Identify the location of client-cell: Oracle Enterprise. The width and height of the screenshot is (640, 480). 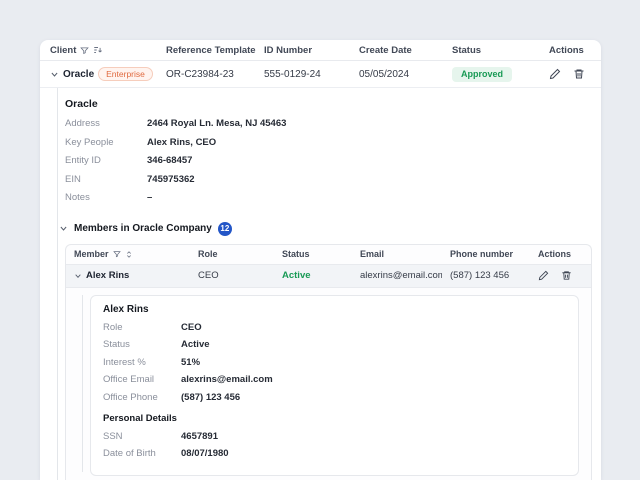
(99, 74).